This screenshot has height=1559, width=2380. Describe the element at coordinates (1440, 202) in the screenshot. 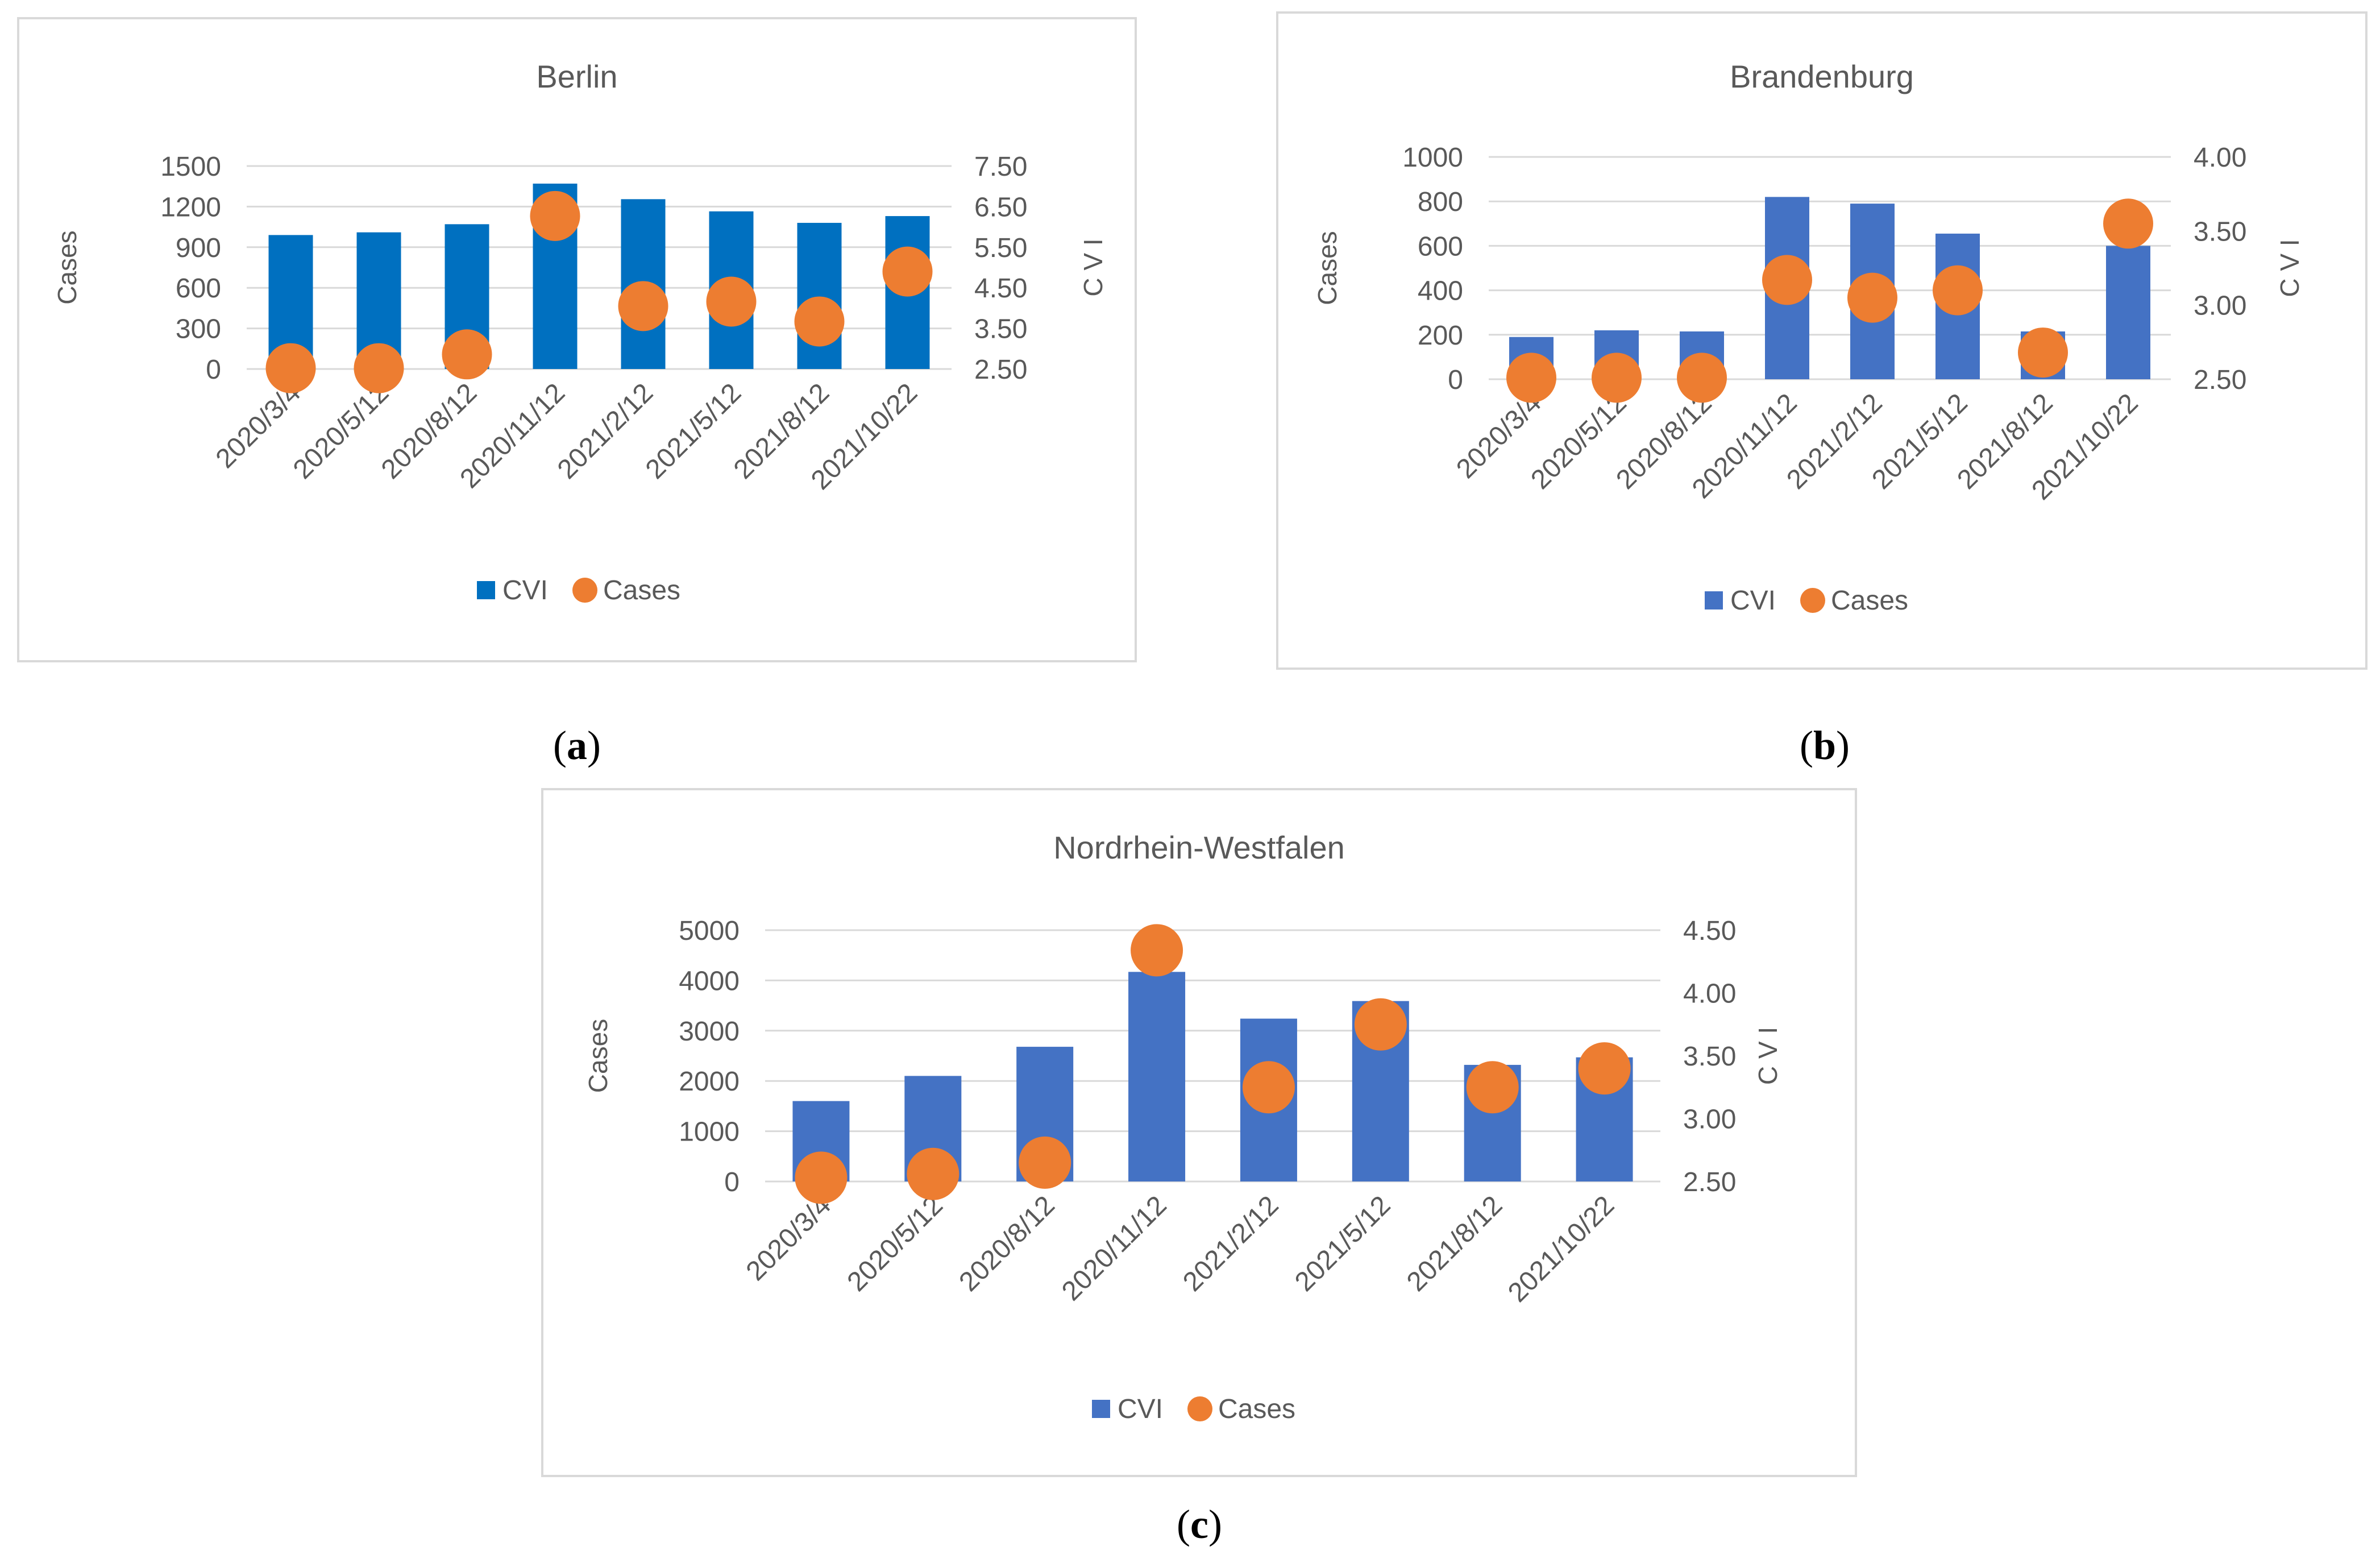

I see `y-tick-label: 800` at that location.